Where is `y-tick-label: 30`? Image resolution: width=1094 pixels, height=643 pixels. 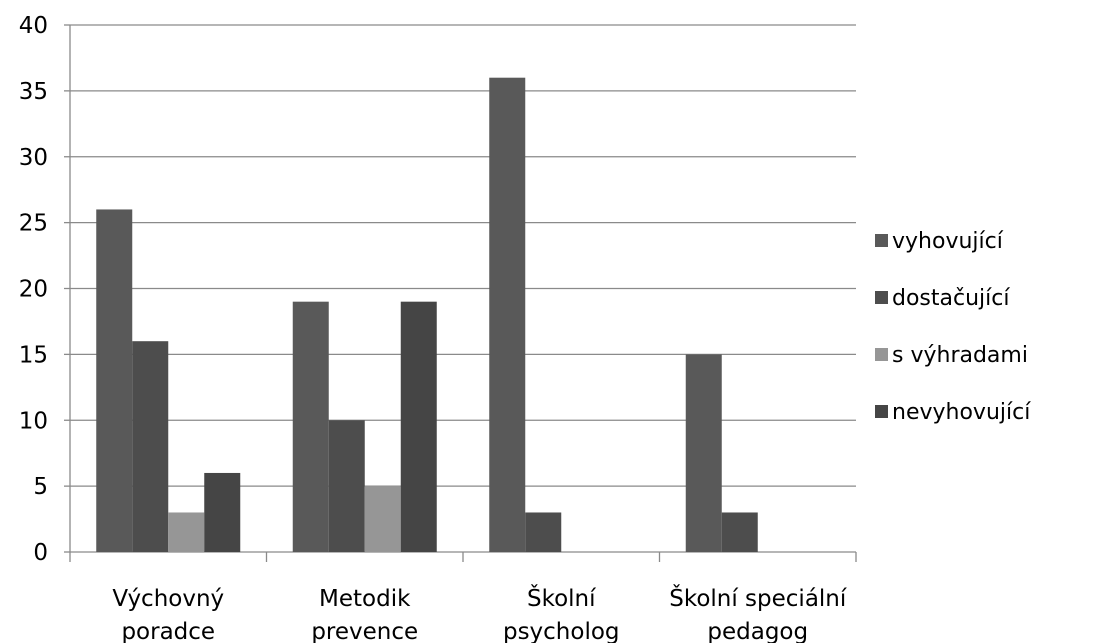
y-tick-label: 30 is located at coordinates (33, 158).